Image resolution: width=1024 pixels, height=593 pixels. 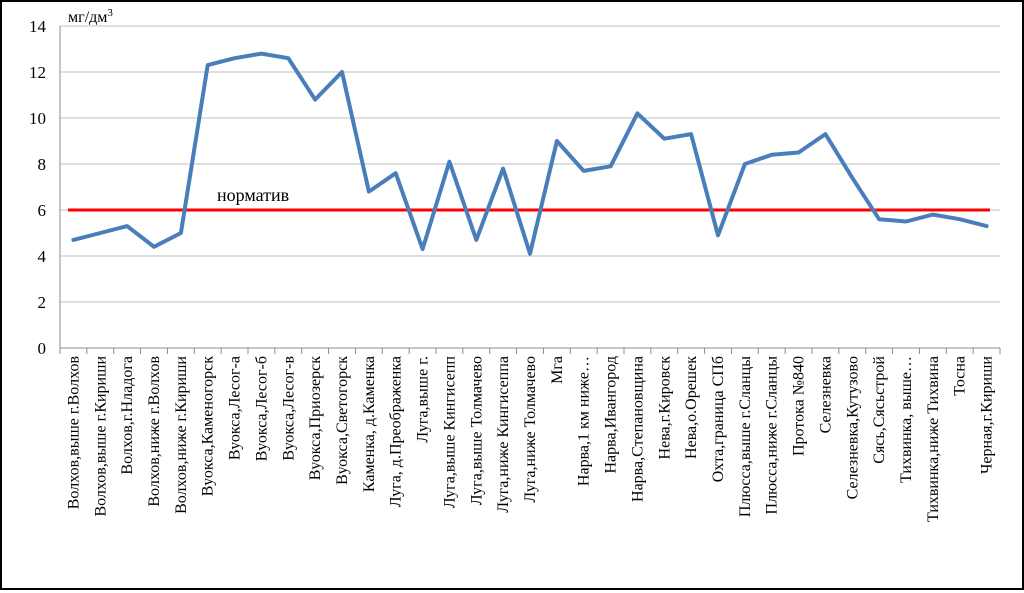 What do you see at coordinates (960, 376) in the screenshot?
I see `x-tick-label: Тосна` at bounding box center [960, 376].